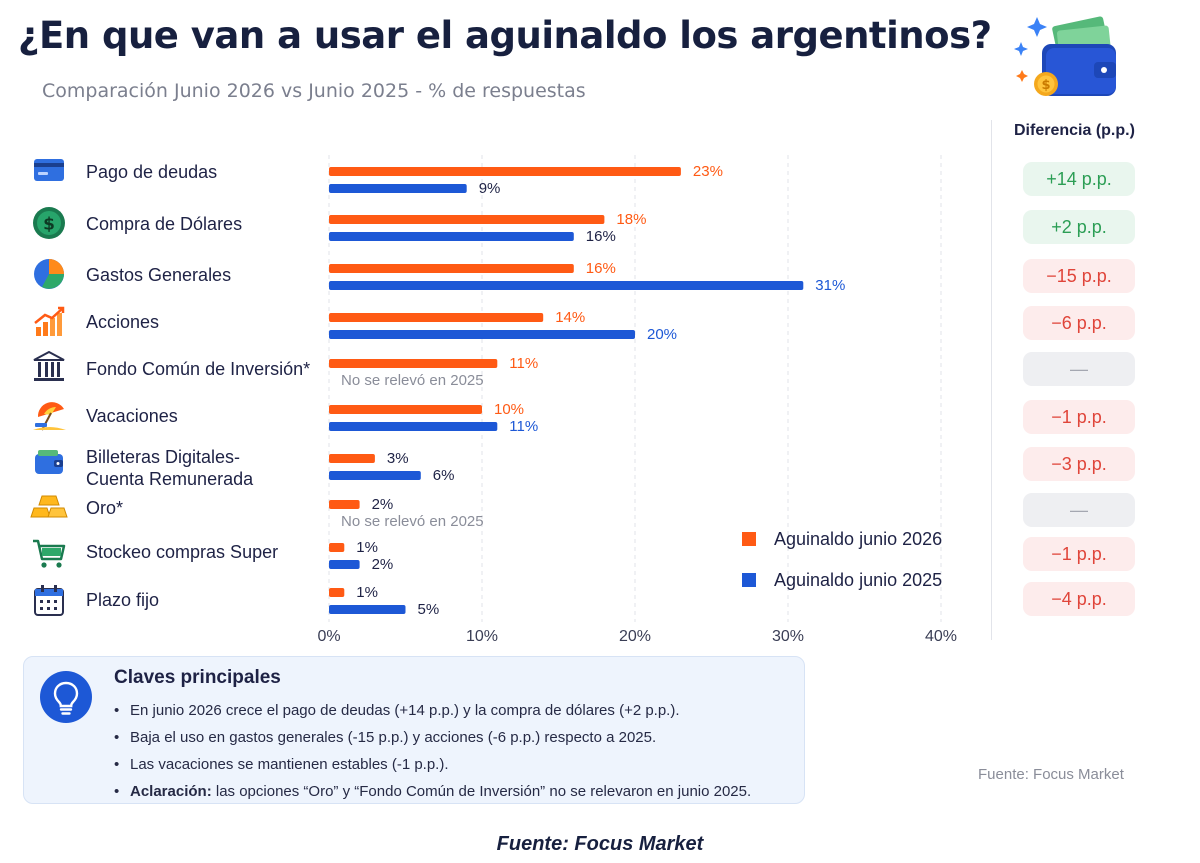 The width and height of the screenshot is (1200, 863). Describe the element at coordinates (858, 580) in the screenshot. I see `legend-label-2025: Aguinaldo junio 2025` at that location.